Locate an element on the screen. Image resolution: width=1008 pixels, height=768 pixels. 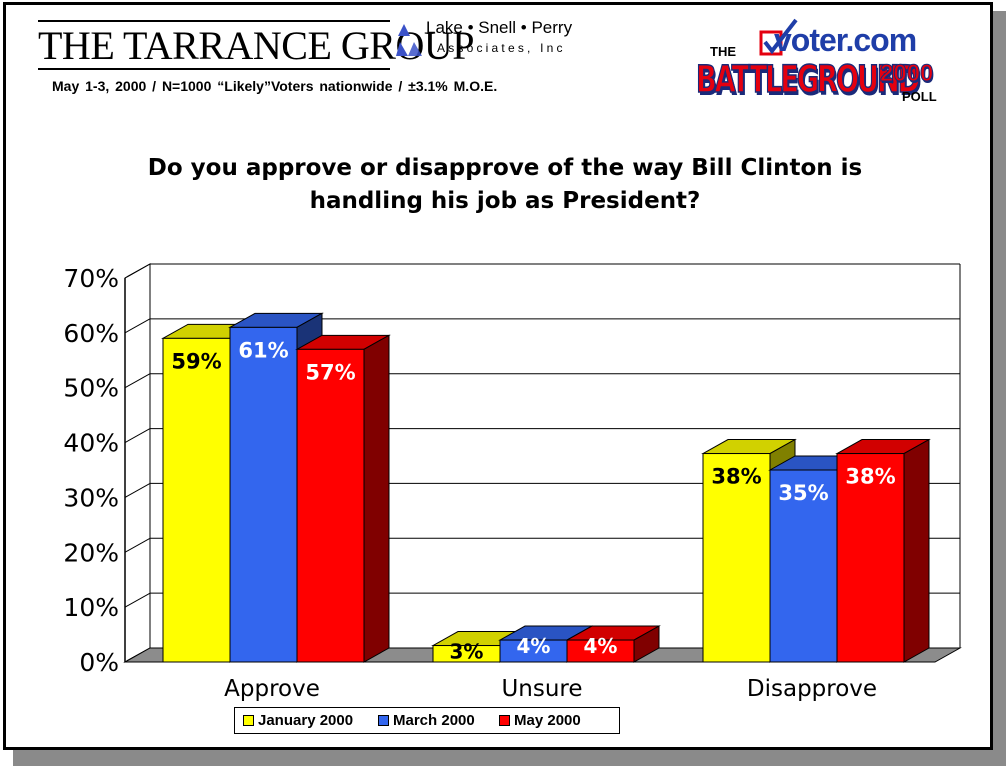
logo-rule-bottom is located at coordinates (214, 69).